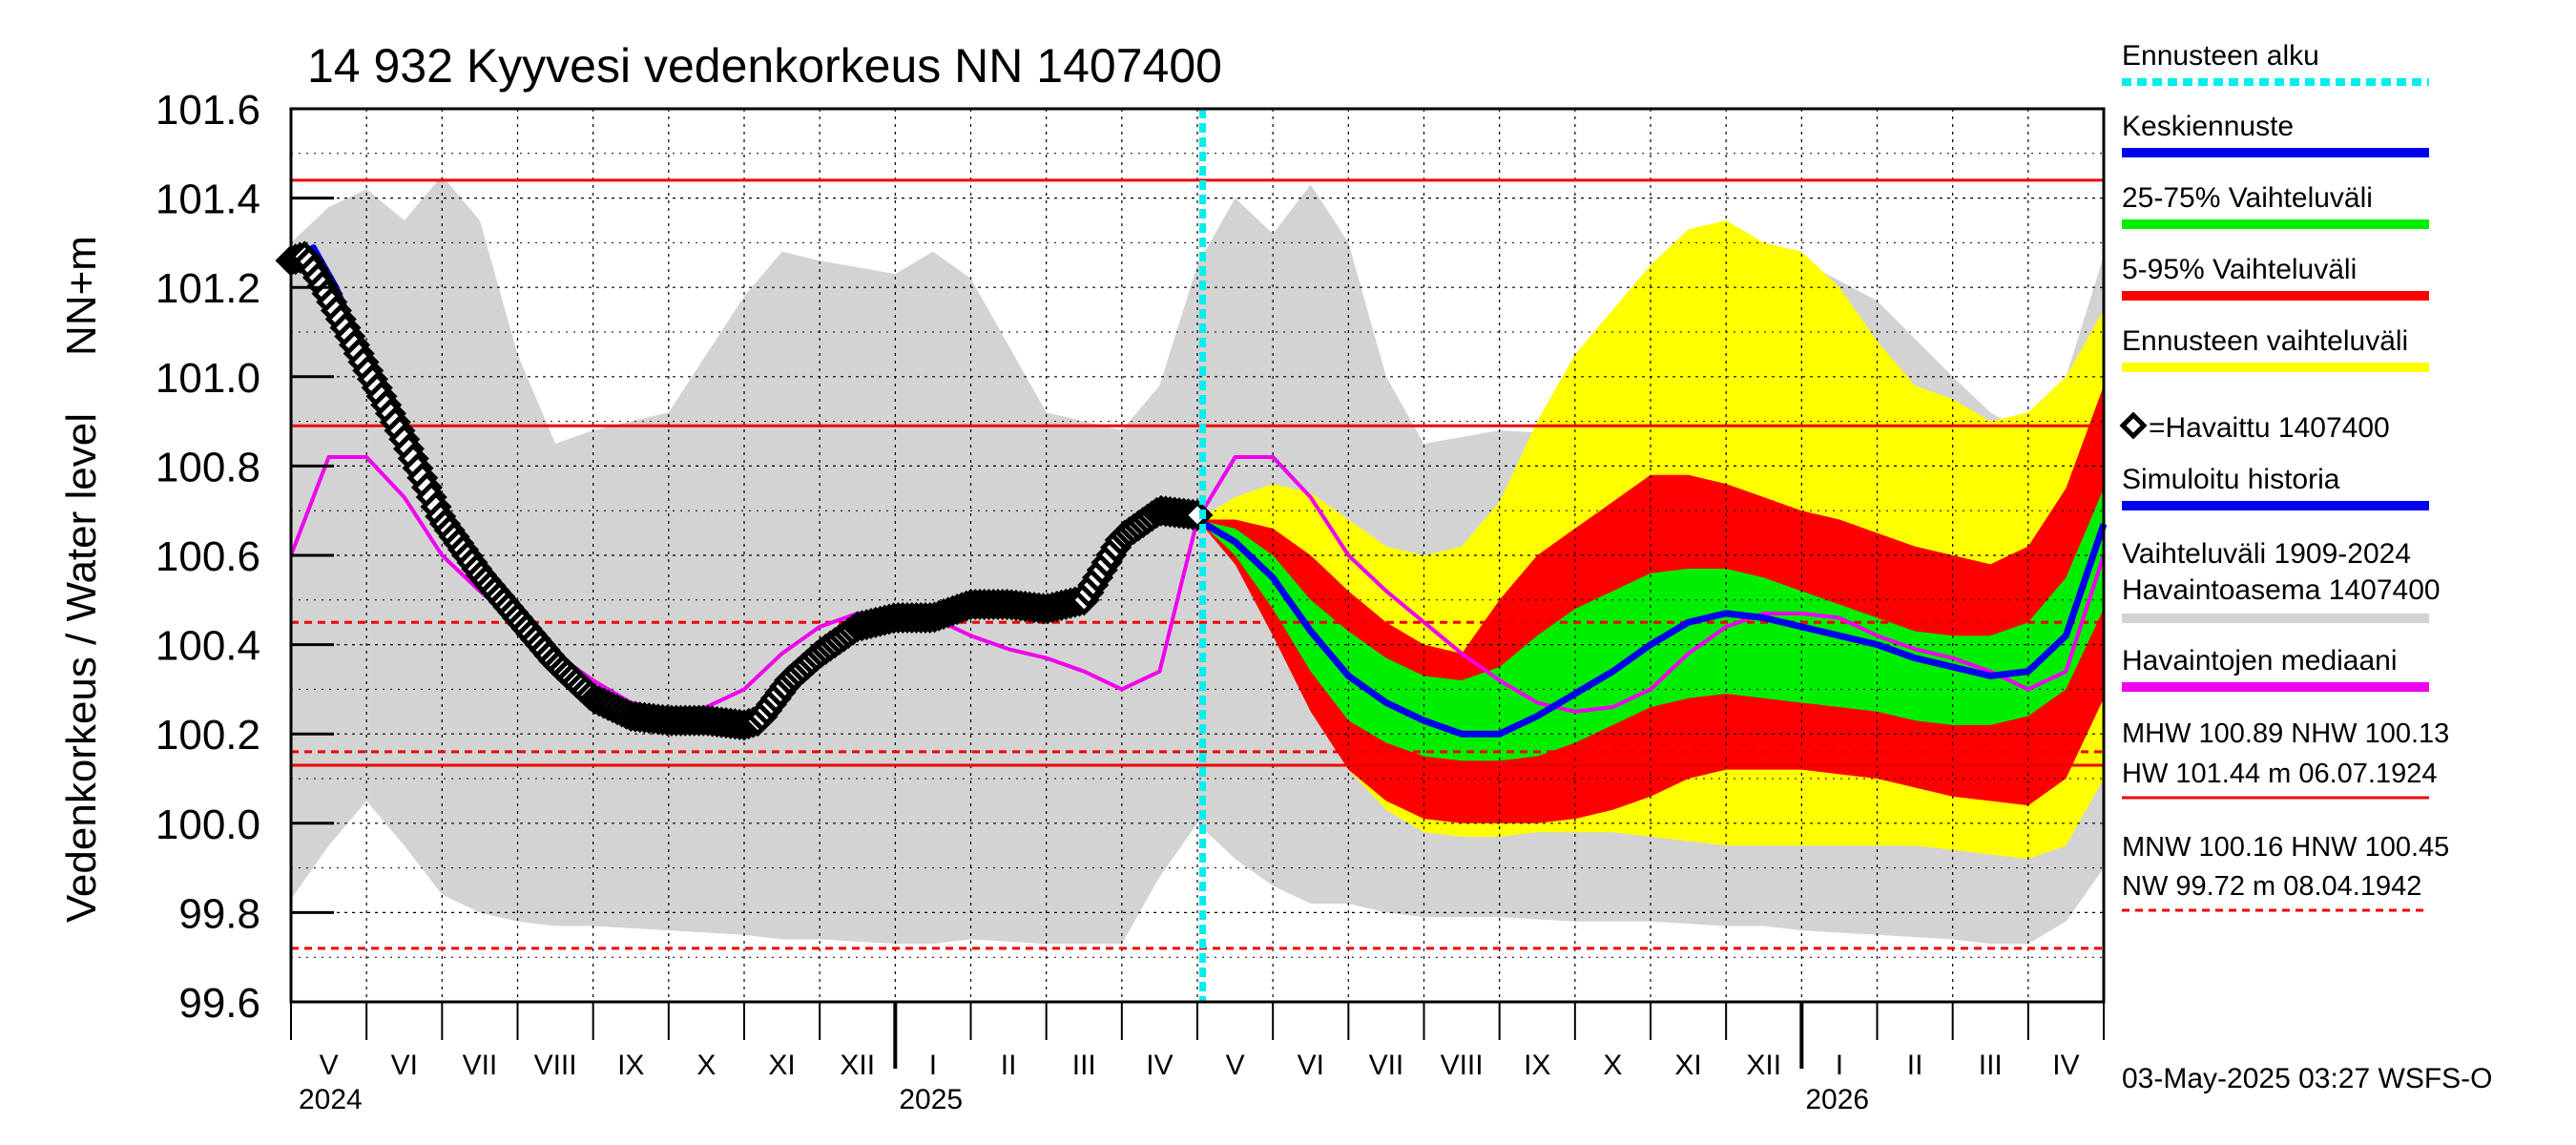 The height and width of the screenshot is (1145, 2576). I want to click on band-25-75-vaihteluv-li, so click(1650, 624).